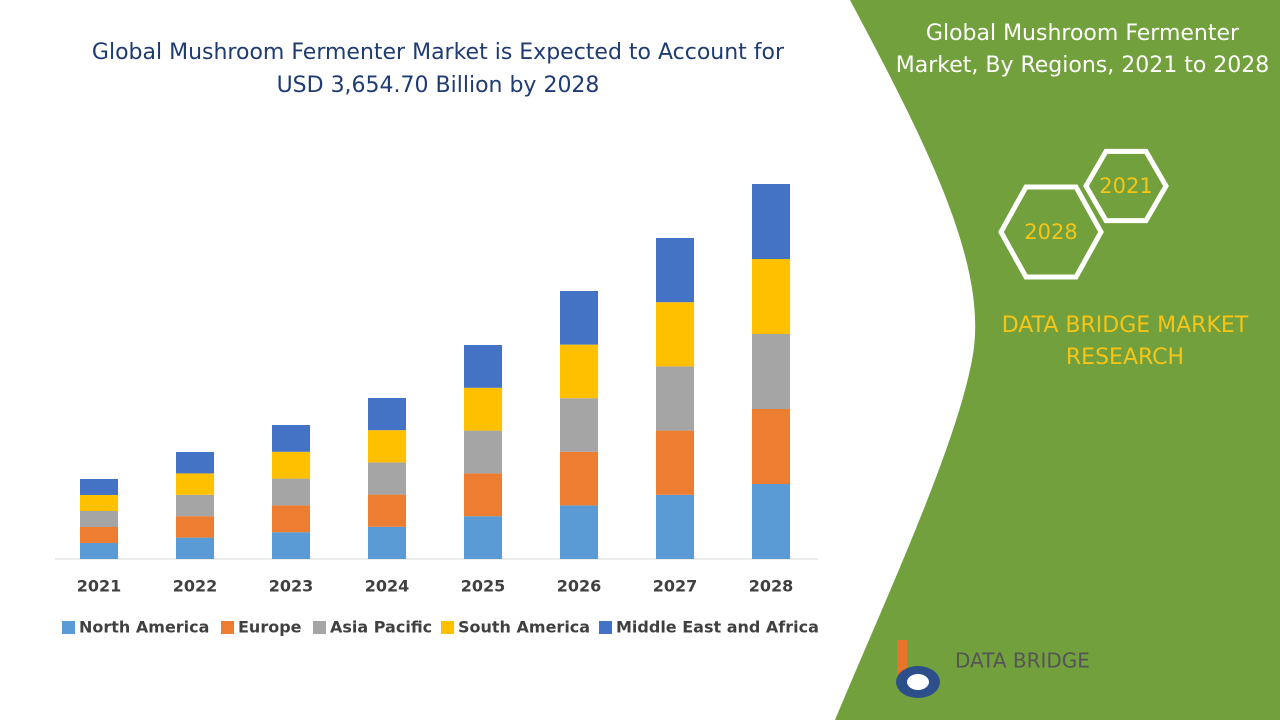  Describe the element at coordinates (387, 586) in the screenshot. I see `x-tick-label: 2024` at that location.